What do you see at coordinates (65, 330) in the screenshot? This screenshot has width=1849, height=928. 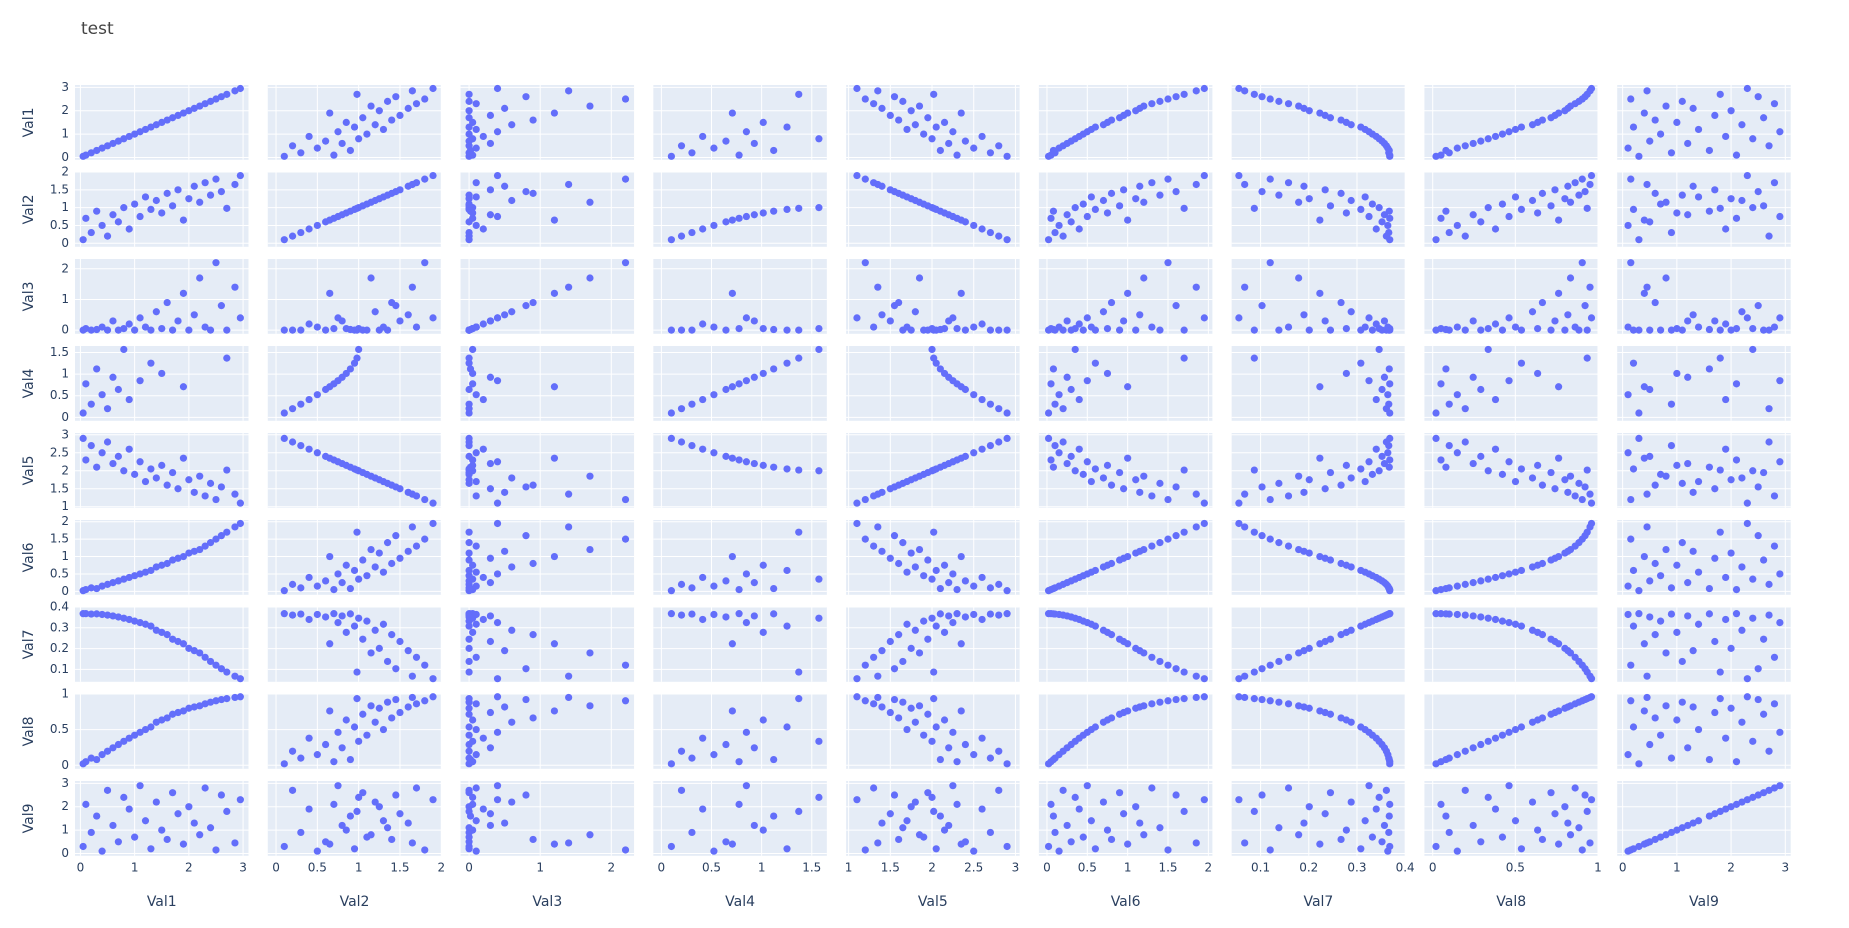 I see `y-tick-label: 0` at bounding box center [65, 330].